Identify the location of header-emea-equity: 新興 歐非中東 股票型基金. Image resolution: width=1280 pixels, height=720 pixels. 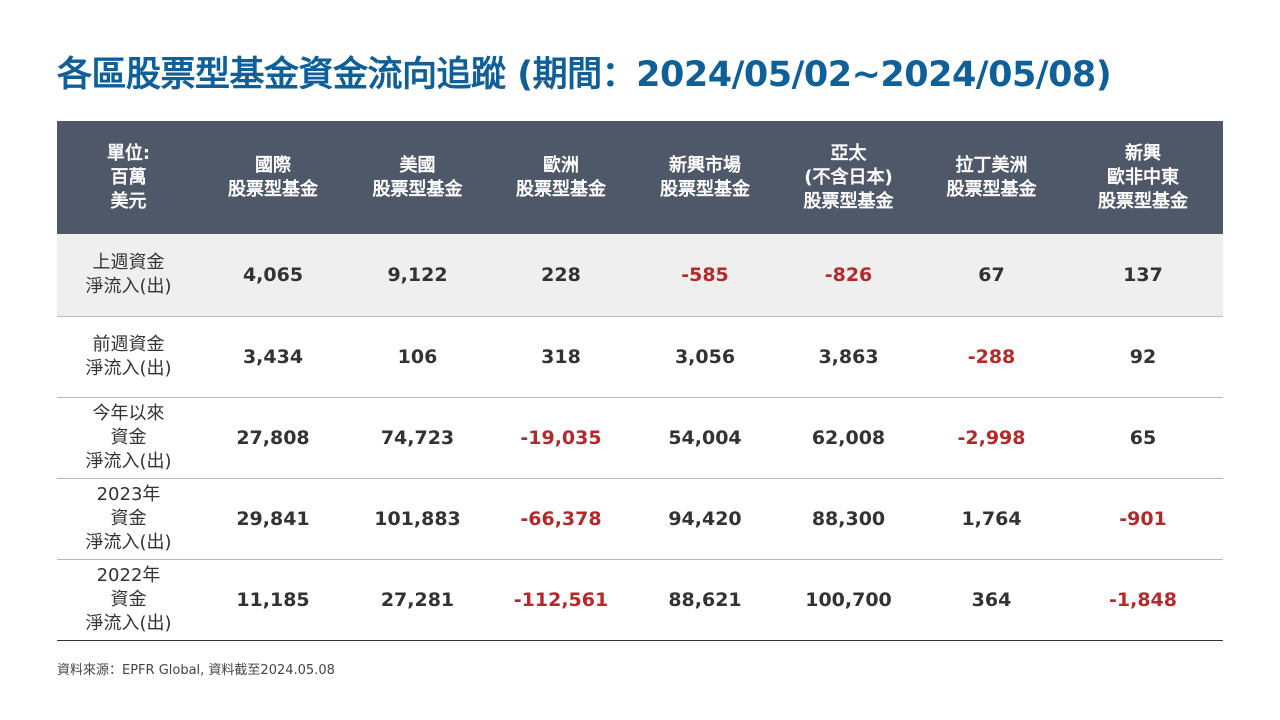
(1143, 177).